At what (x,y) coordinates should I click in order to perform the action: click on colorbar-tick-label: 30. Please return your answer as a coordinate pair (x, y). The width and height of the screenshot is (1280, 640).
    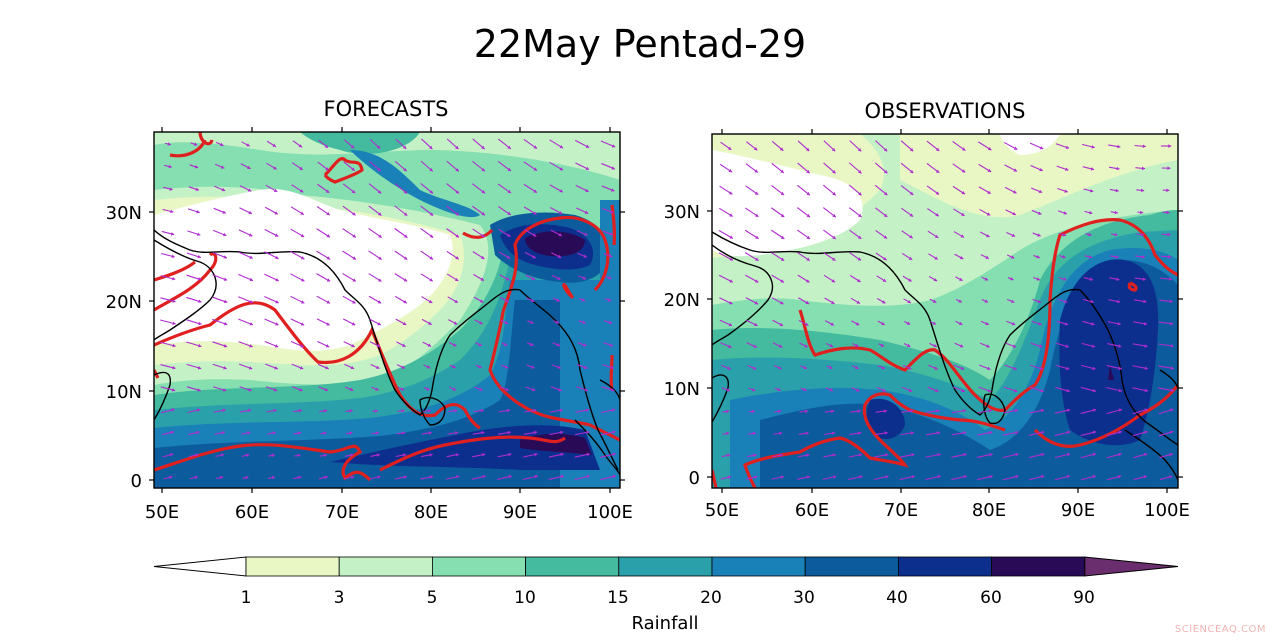
    Looking at the image, I should click on (804, 598).